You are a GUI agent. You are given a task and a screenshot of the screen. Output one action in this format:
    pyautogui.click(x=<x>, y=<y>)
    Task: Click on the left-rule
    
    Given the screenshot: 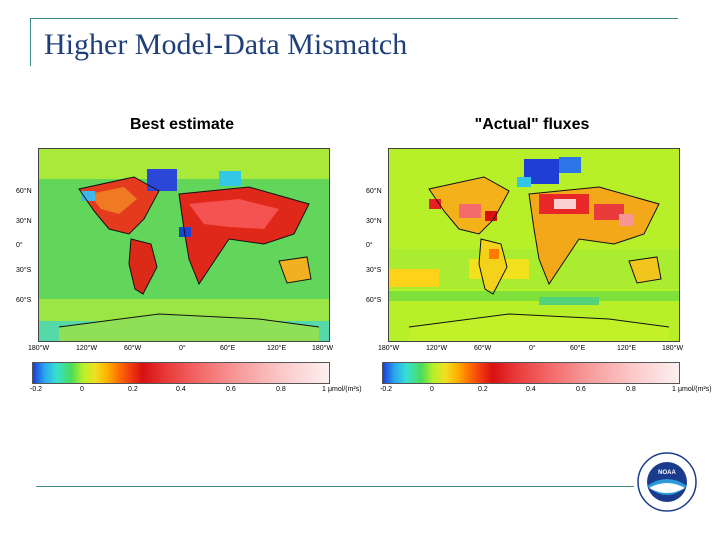 What is the action you would take?
    pyautogui.click(x=30, y=42)
    